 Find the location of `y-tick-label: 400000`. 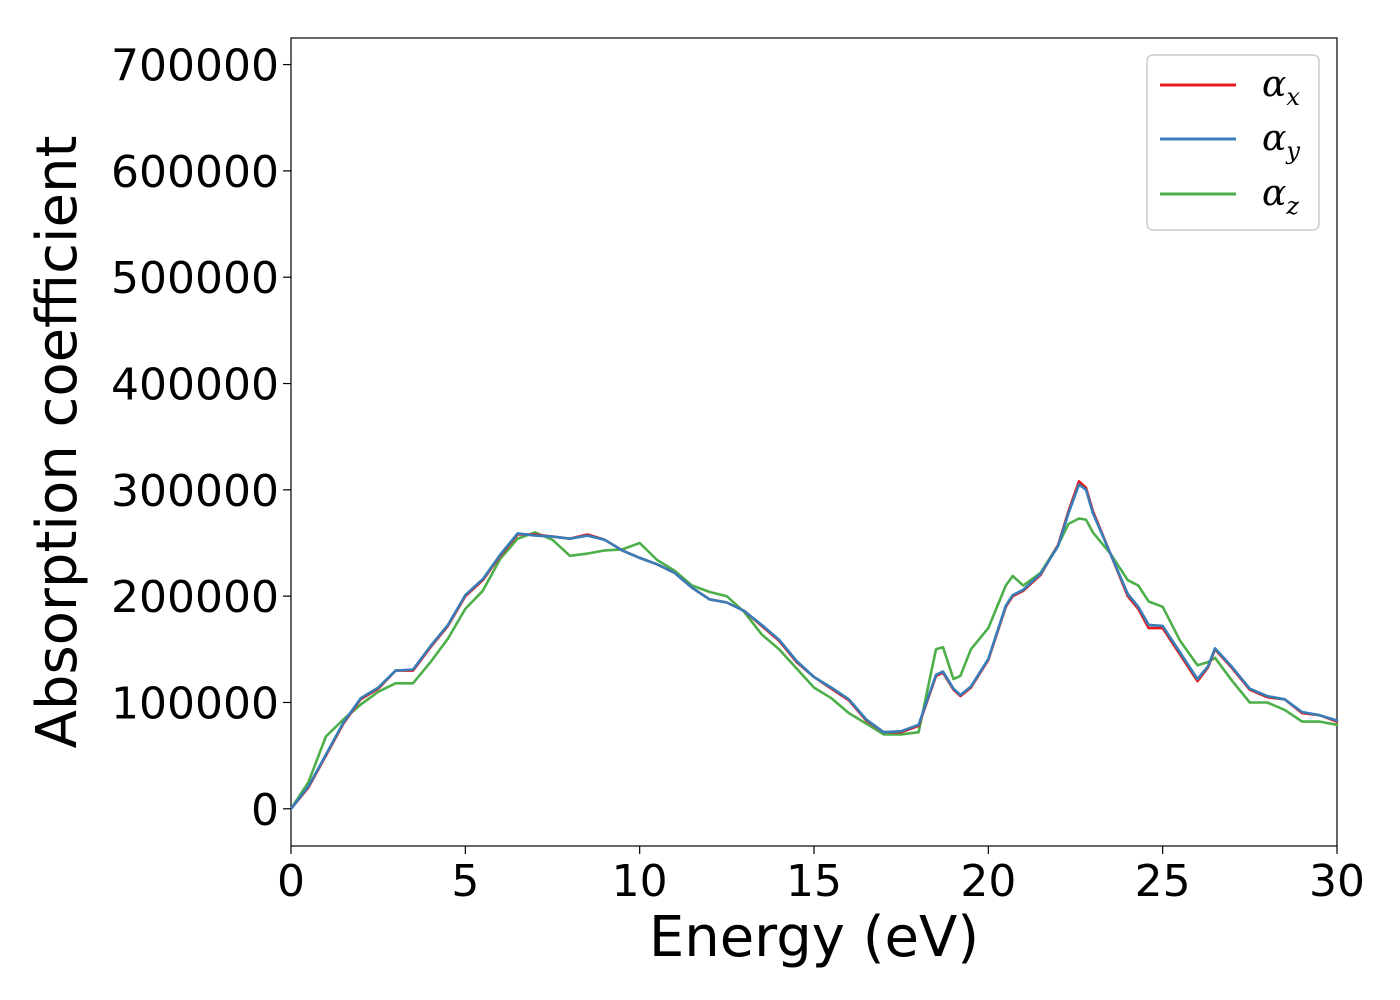

y-tick-label: 400000 is located at coordinates (195, 385).